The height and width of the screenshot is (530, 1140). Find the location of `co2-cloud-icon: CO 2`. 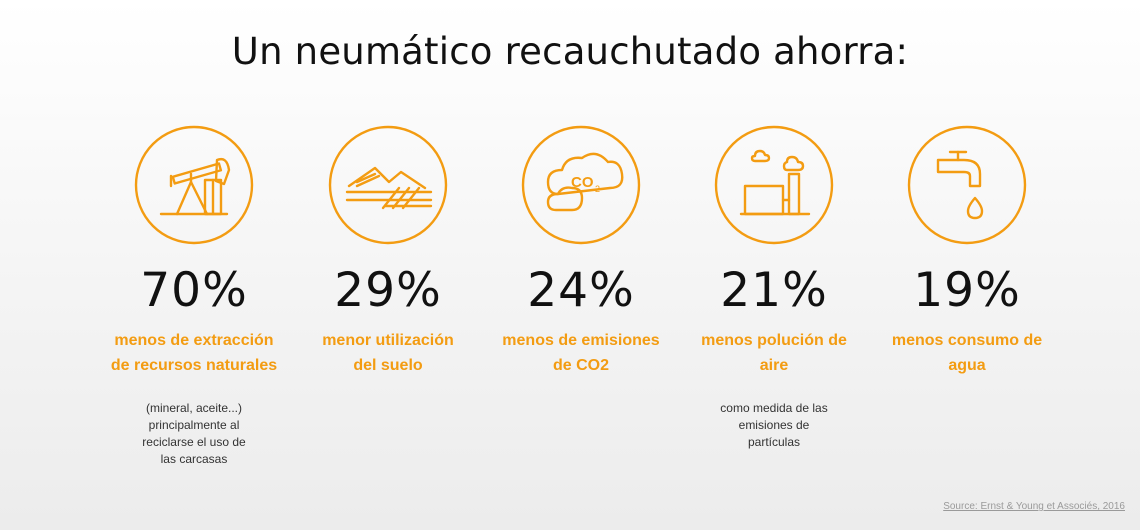

co2-cloud-icon: CO 2 is located at coordinates (581, 185).